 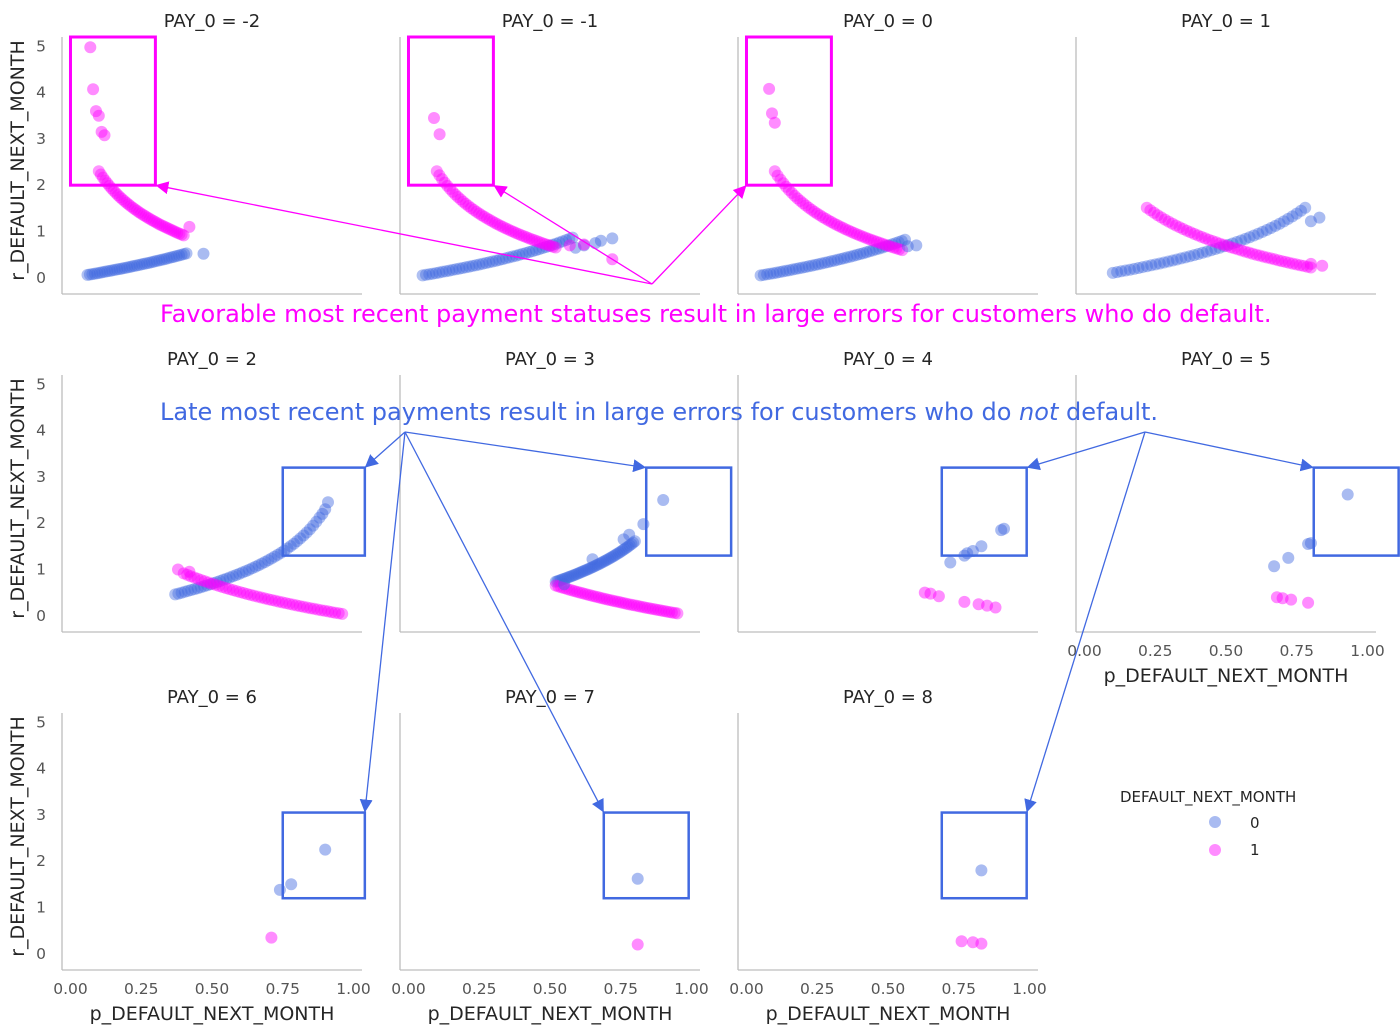 I want to click on panel-title: PAY_0 = 8, so click(x=888, y=697).